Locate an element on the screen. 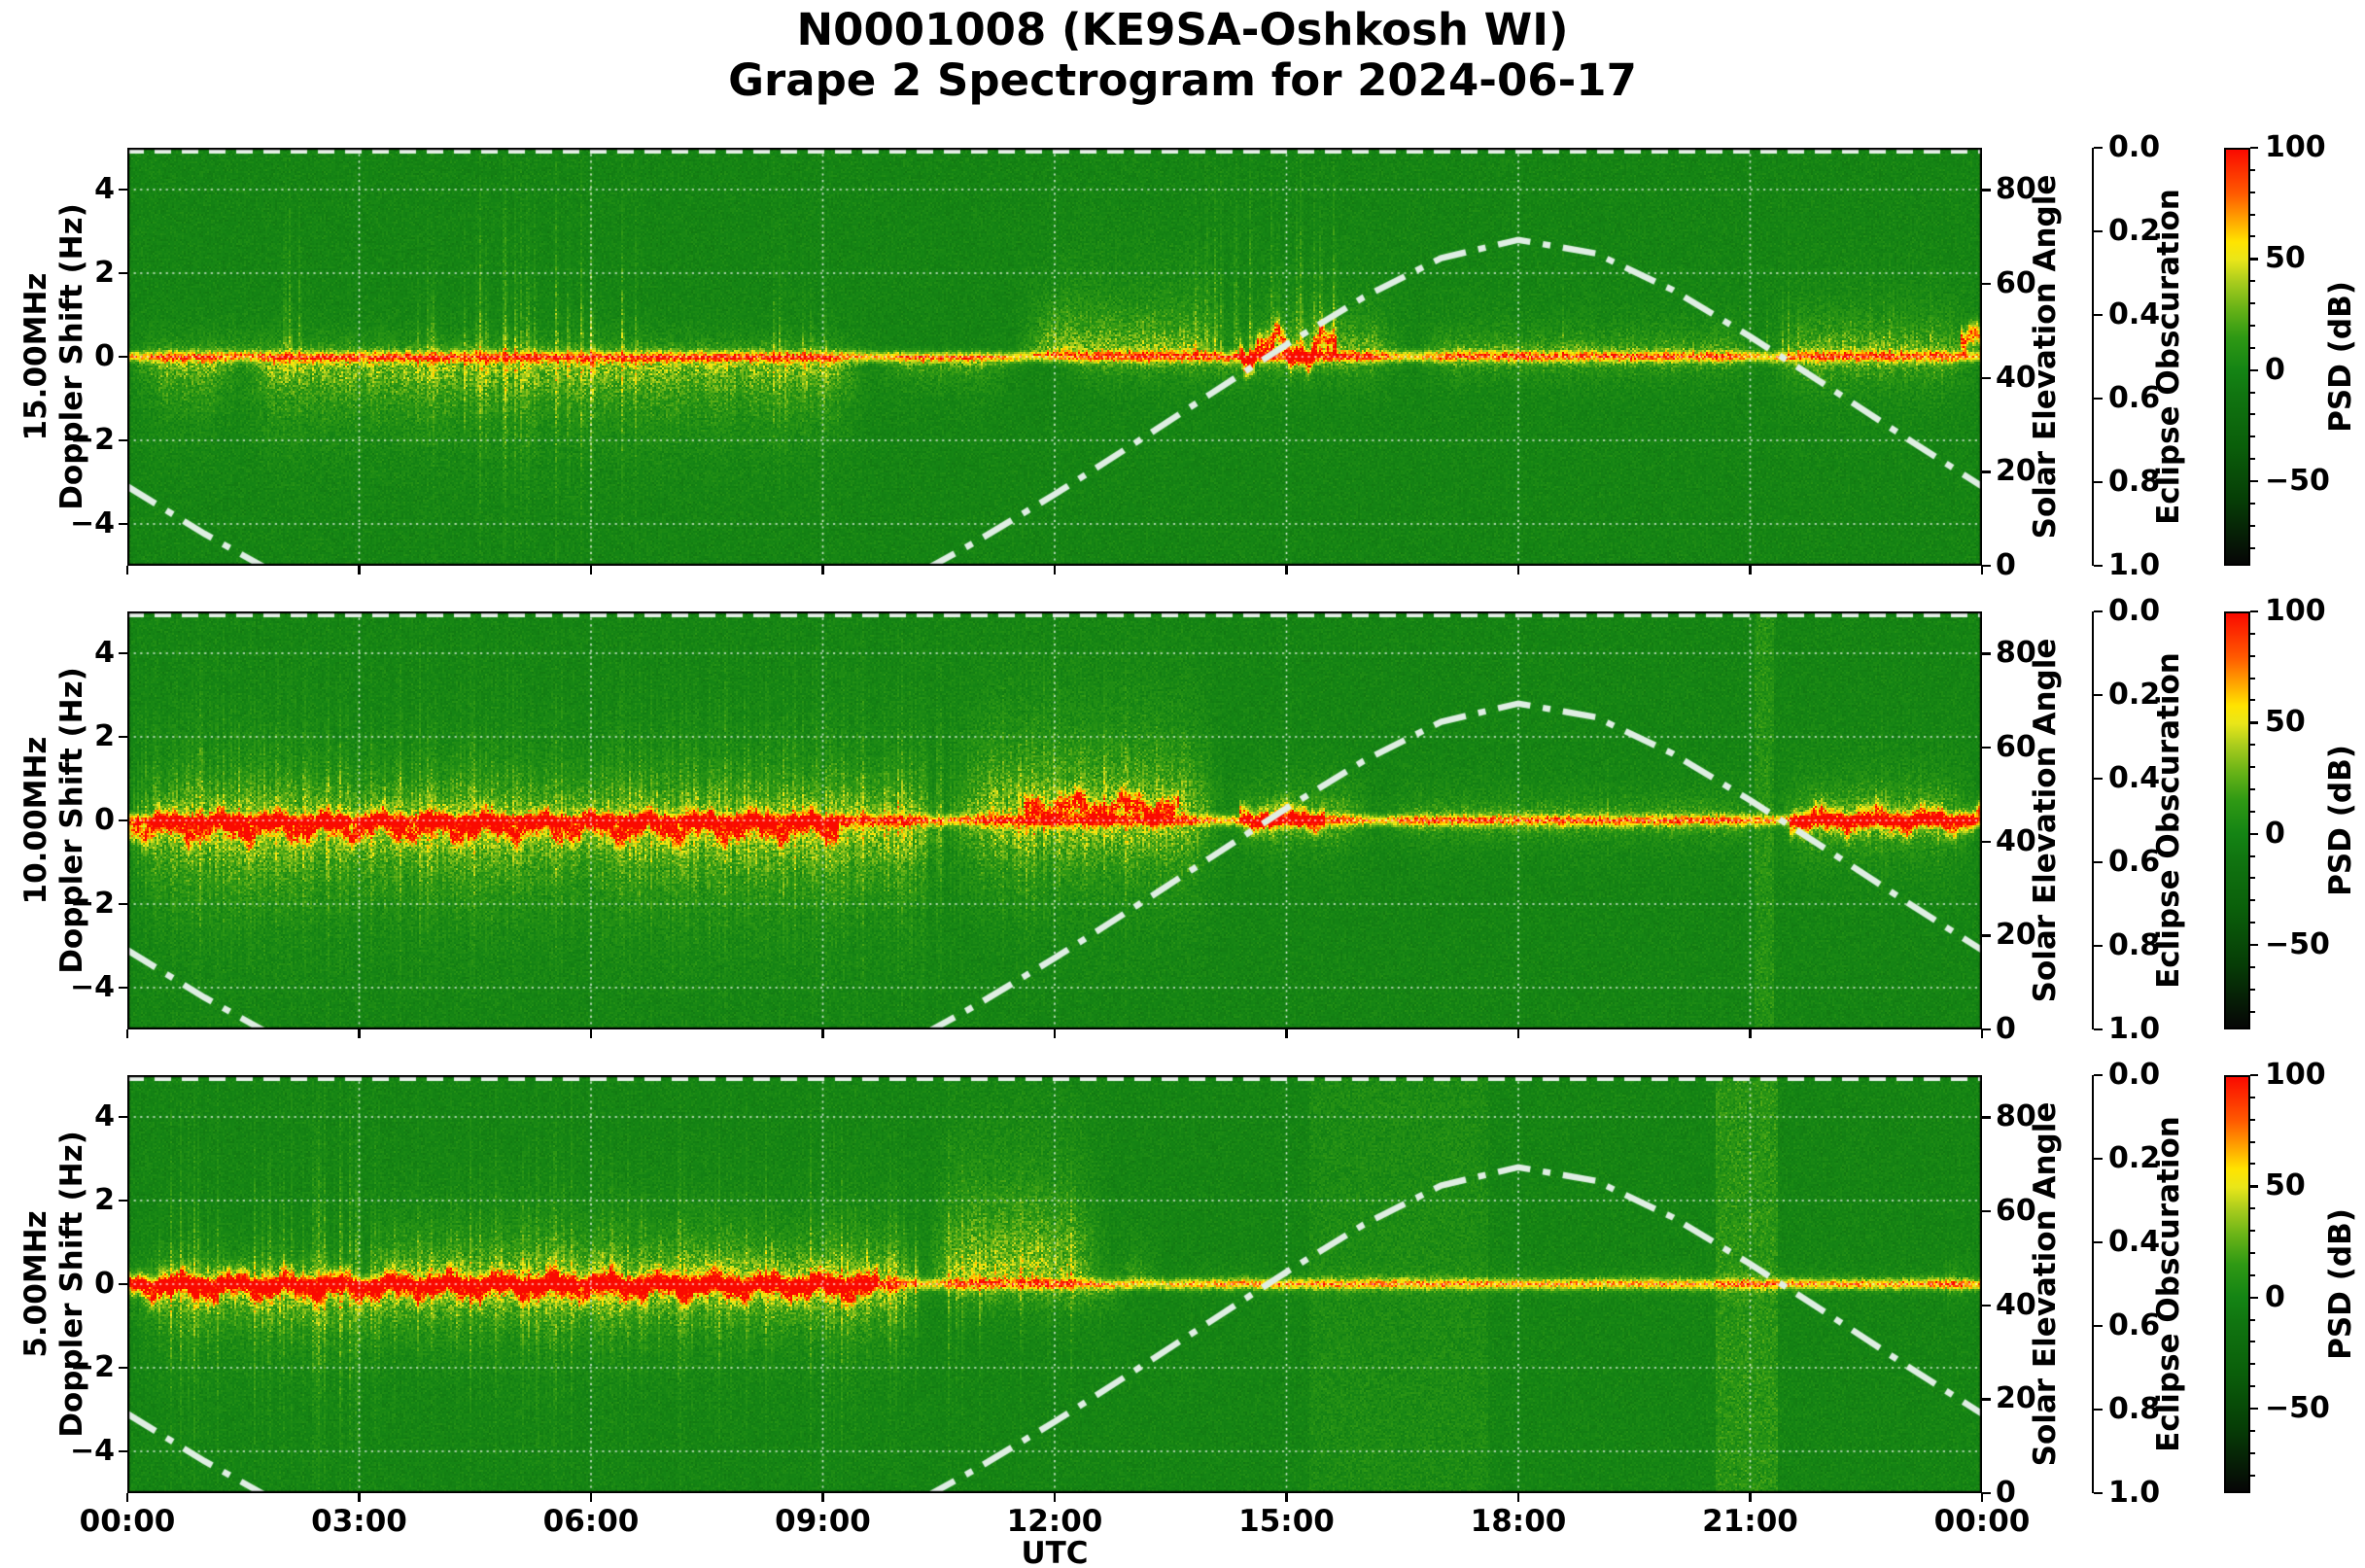  chart-title-line1: N0001008 (KE9SA-Oshkosh WI) is located at coordinates (1182, 29).